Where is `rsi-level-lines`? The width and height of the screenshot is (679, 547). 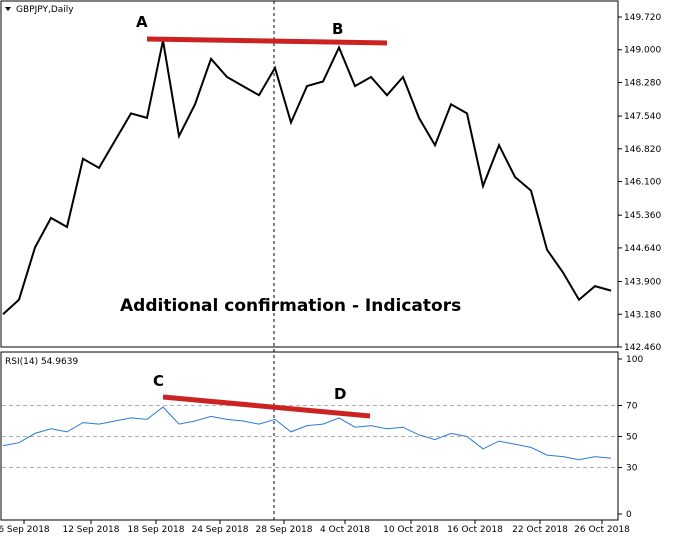
rsi-level-lines is located at coordinates (309, 436).